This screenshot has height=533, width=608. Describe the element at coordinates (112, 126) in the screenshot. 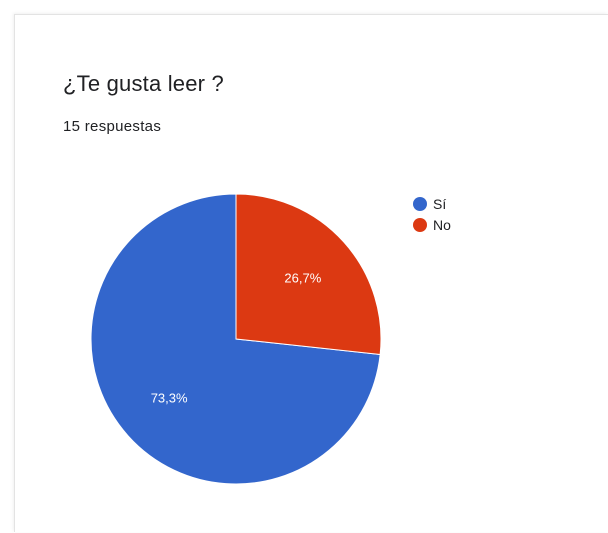

I see `response-count: 15 respuestas` at that location.